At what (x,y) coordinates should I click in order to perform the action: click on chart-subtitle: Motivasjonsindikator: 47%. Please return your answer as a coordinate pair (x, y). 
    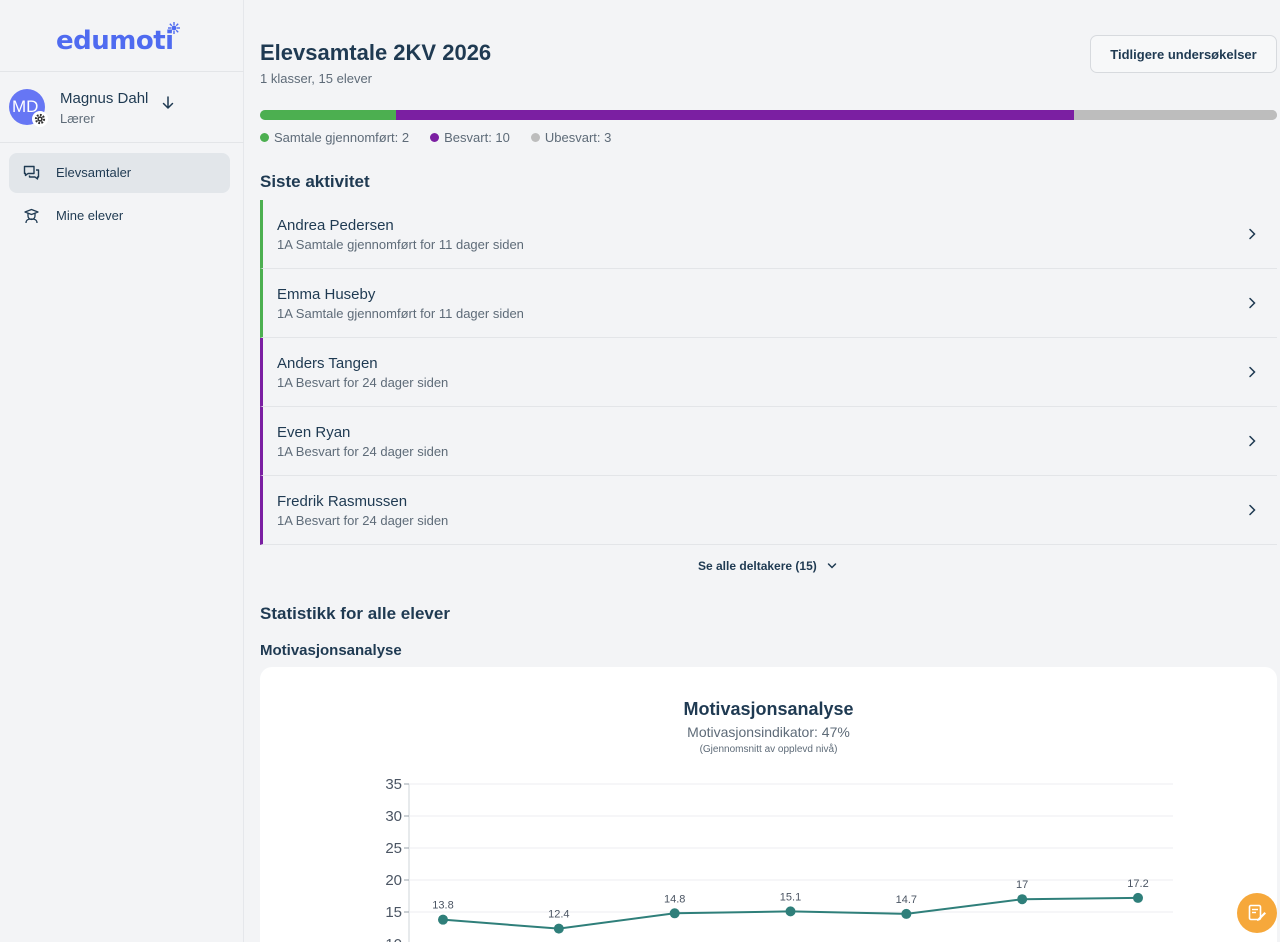
    Looking at the image, I should click on (768, 732).